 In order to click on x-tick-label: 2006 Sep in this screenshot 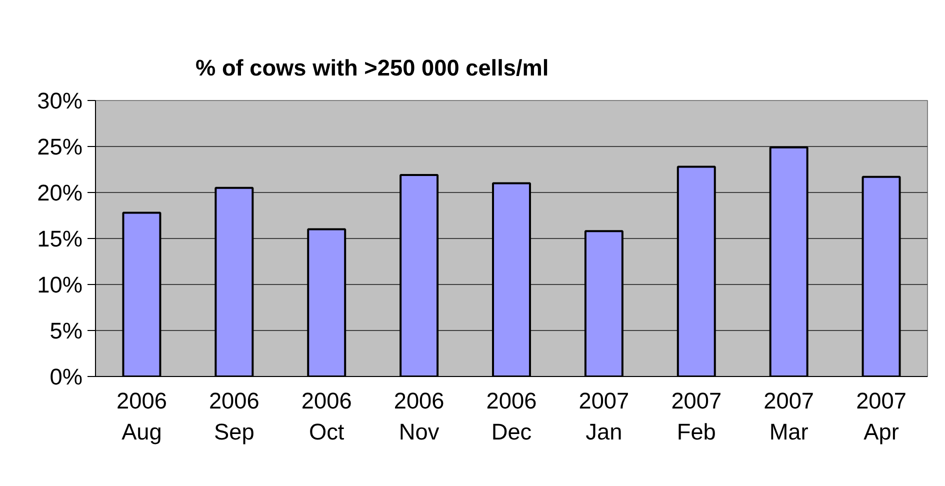, I will do `click(234, 416)`.